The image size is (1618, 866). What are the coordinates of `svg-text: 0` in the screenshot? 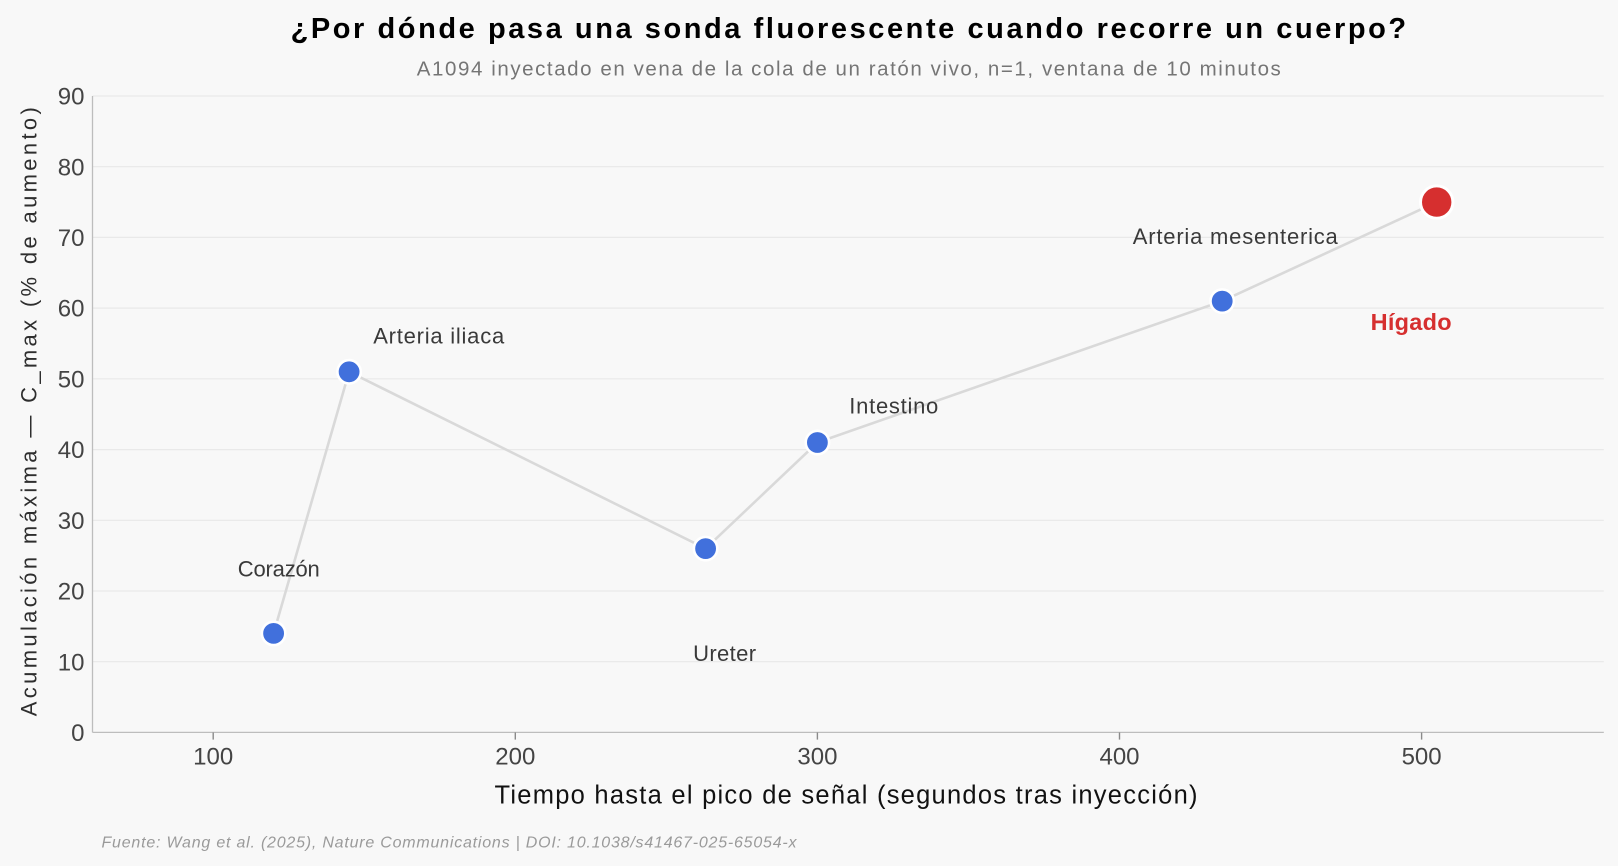 It's located at (77, 733).